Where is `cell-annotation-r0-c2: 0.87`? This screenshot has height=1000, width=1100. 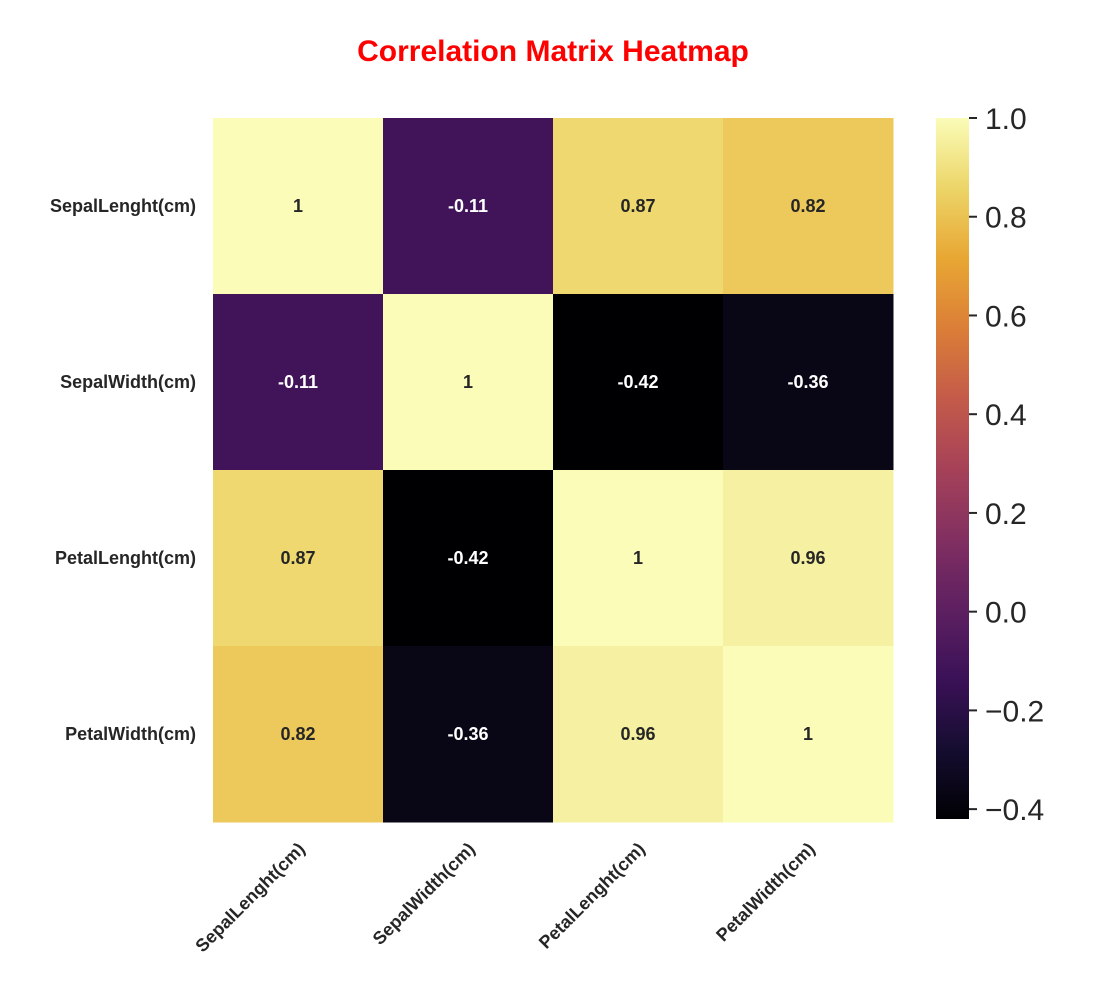 cell-annotation-r0-c2: 0.87 is located at coordinates (637, 206).